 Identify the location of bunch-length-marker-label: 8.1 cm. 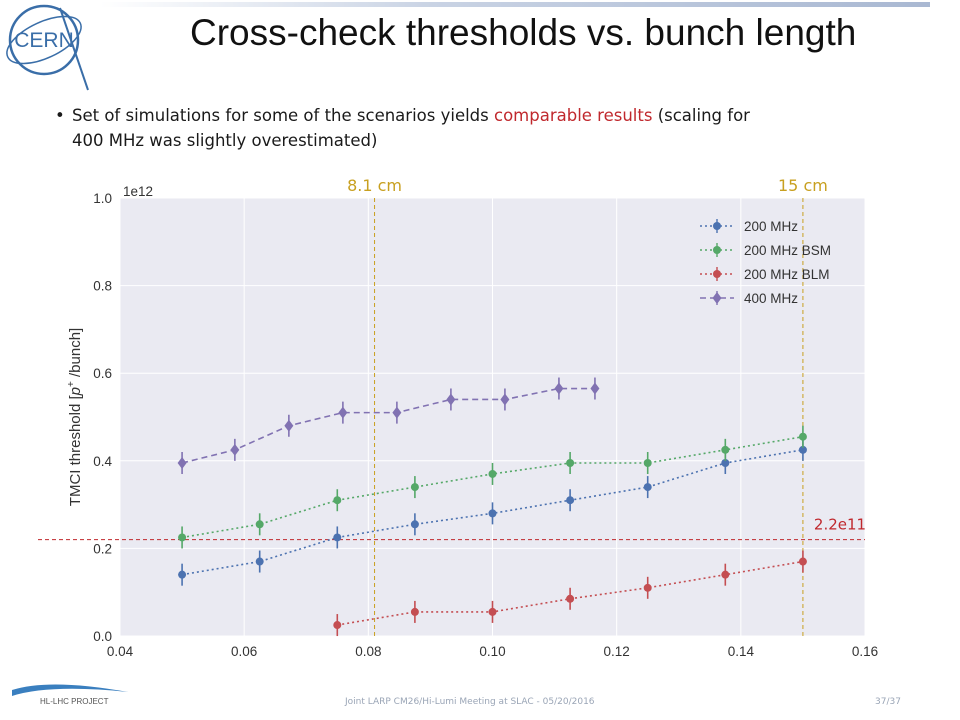
(374, 185).